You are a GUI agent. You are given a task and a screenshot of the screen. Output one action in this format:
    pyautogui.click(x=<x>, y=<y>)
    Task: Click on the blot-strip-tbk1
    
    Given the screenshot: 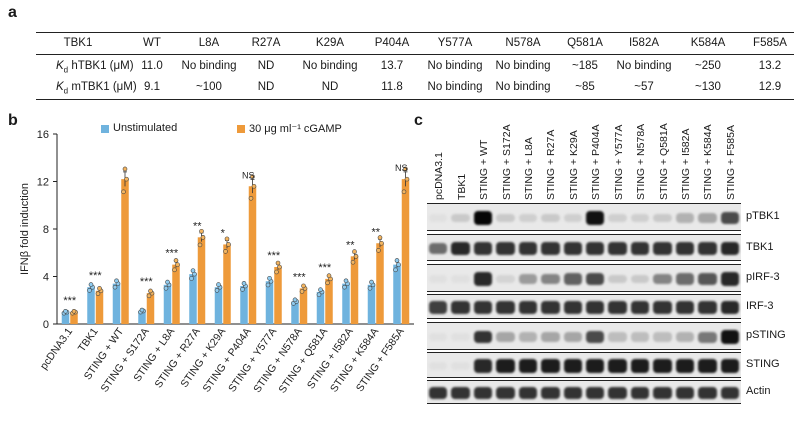 What is the action you would take?
    pyautogui.click(x=584, y=247)
    